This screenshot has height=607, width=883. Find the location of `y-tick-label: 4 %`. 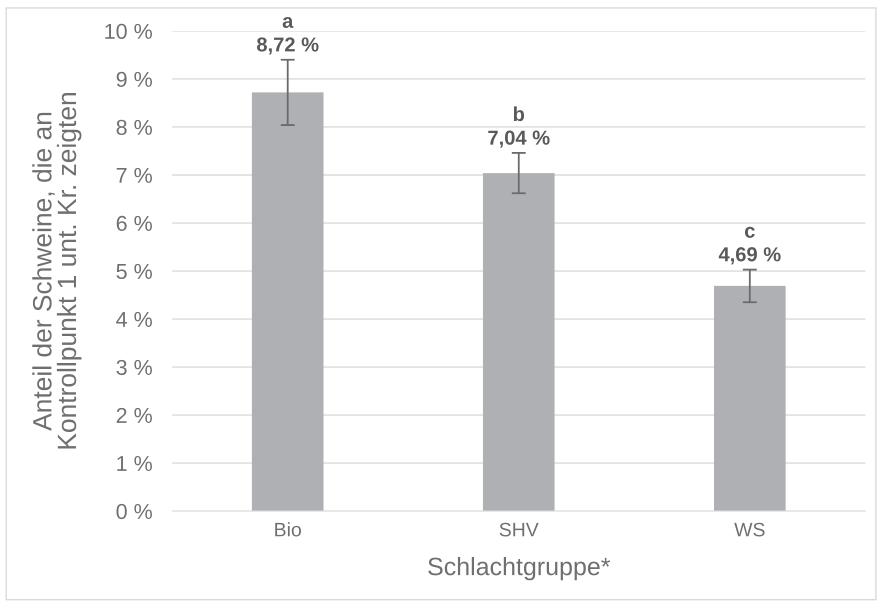

y-tick-label: 4 % is located at coordinates (134, 319).